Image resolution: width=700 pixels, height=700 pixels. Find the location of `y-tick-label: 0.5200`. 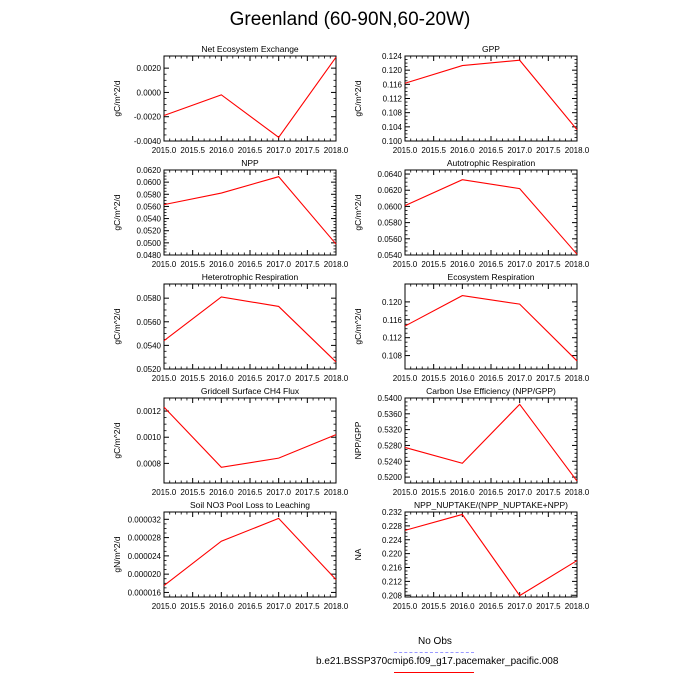

y-tick-label: 0.5200 is located at coordinates (390, 477).